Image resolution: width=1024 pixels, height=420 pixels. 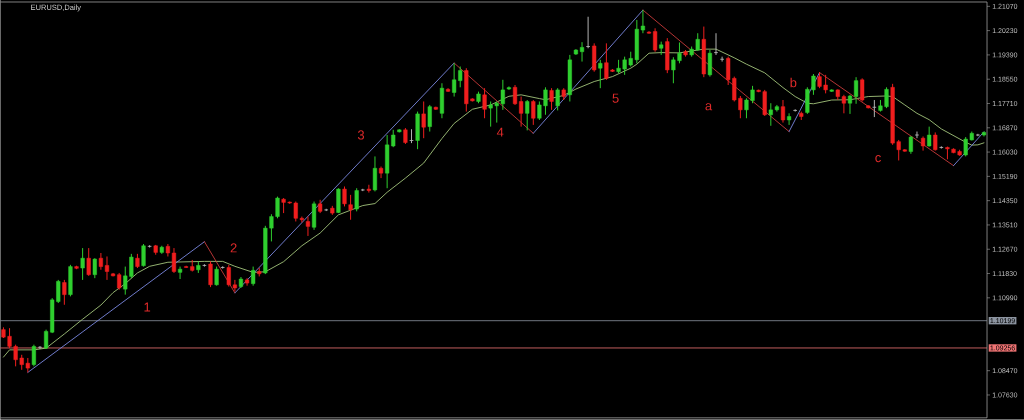 I want to click on annotation: 2, so click(x=233, y=248).